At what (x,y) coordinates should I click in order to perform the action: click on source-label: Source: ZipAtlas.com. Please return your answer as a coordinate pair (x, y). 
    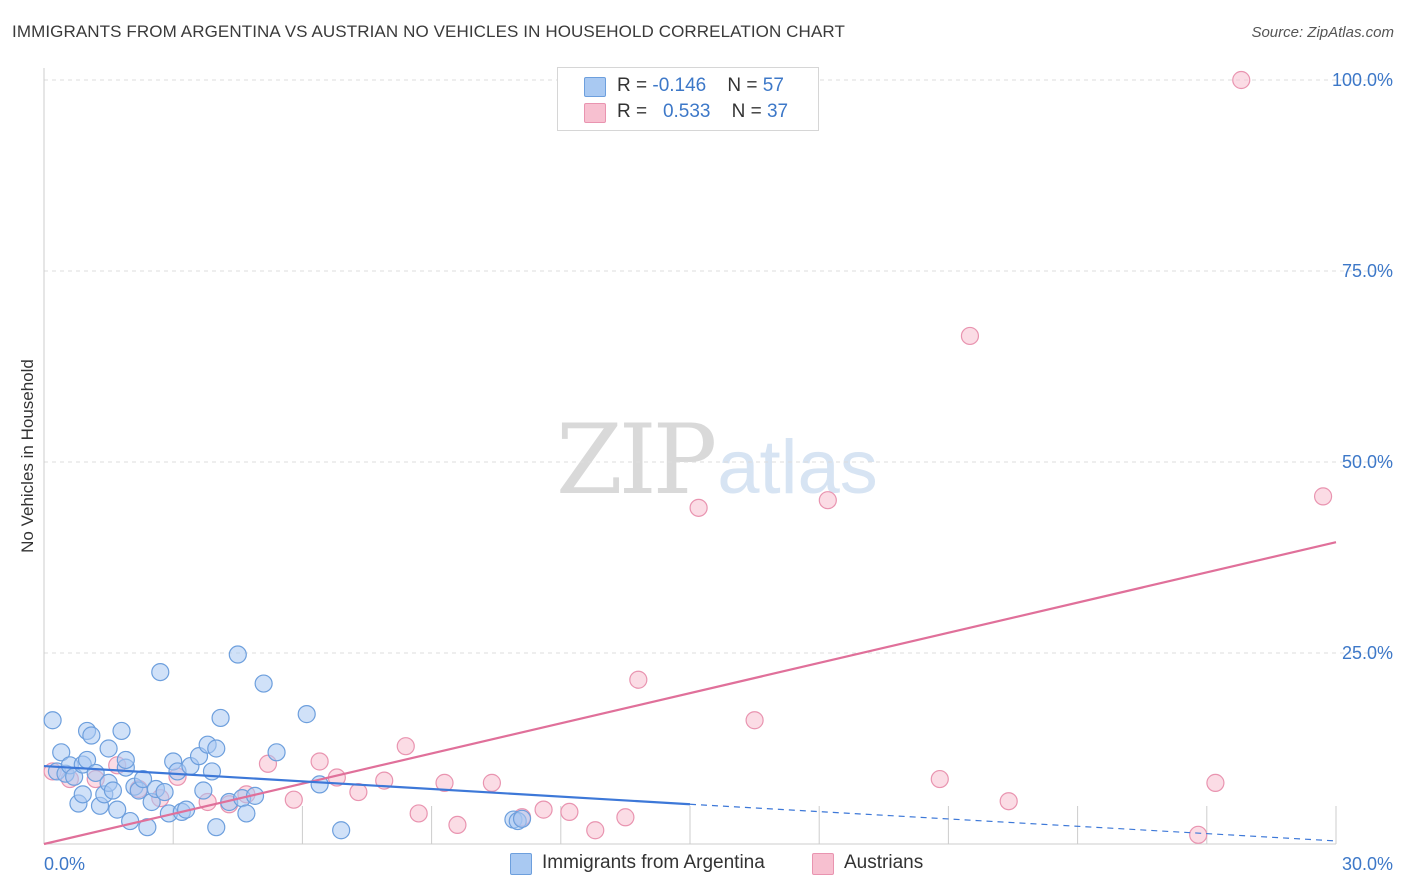
    Looking at the image, I should click on (1322, 32).